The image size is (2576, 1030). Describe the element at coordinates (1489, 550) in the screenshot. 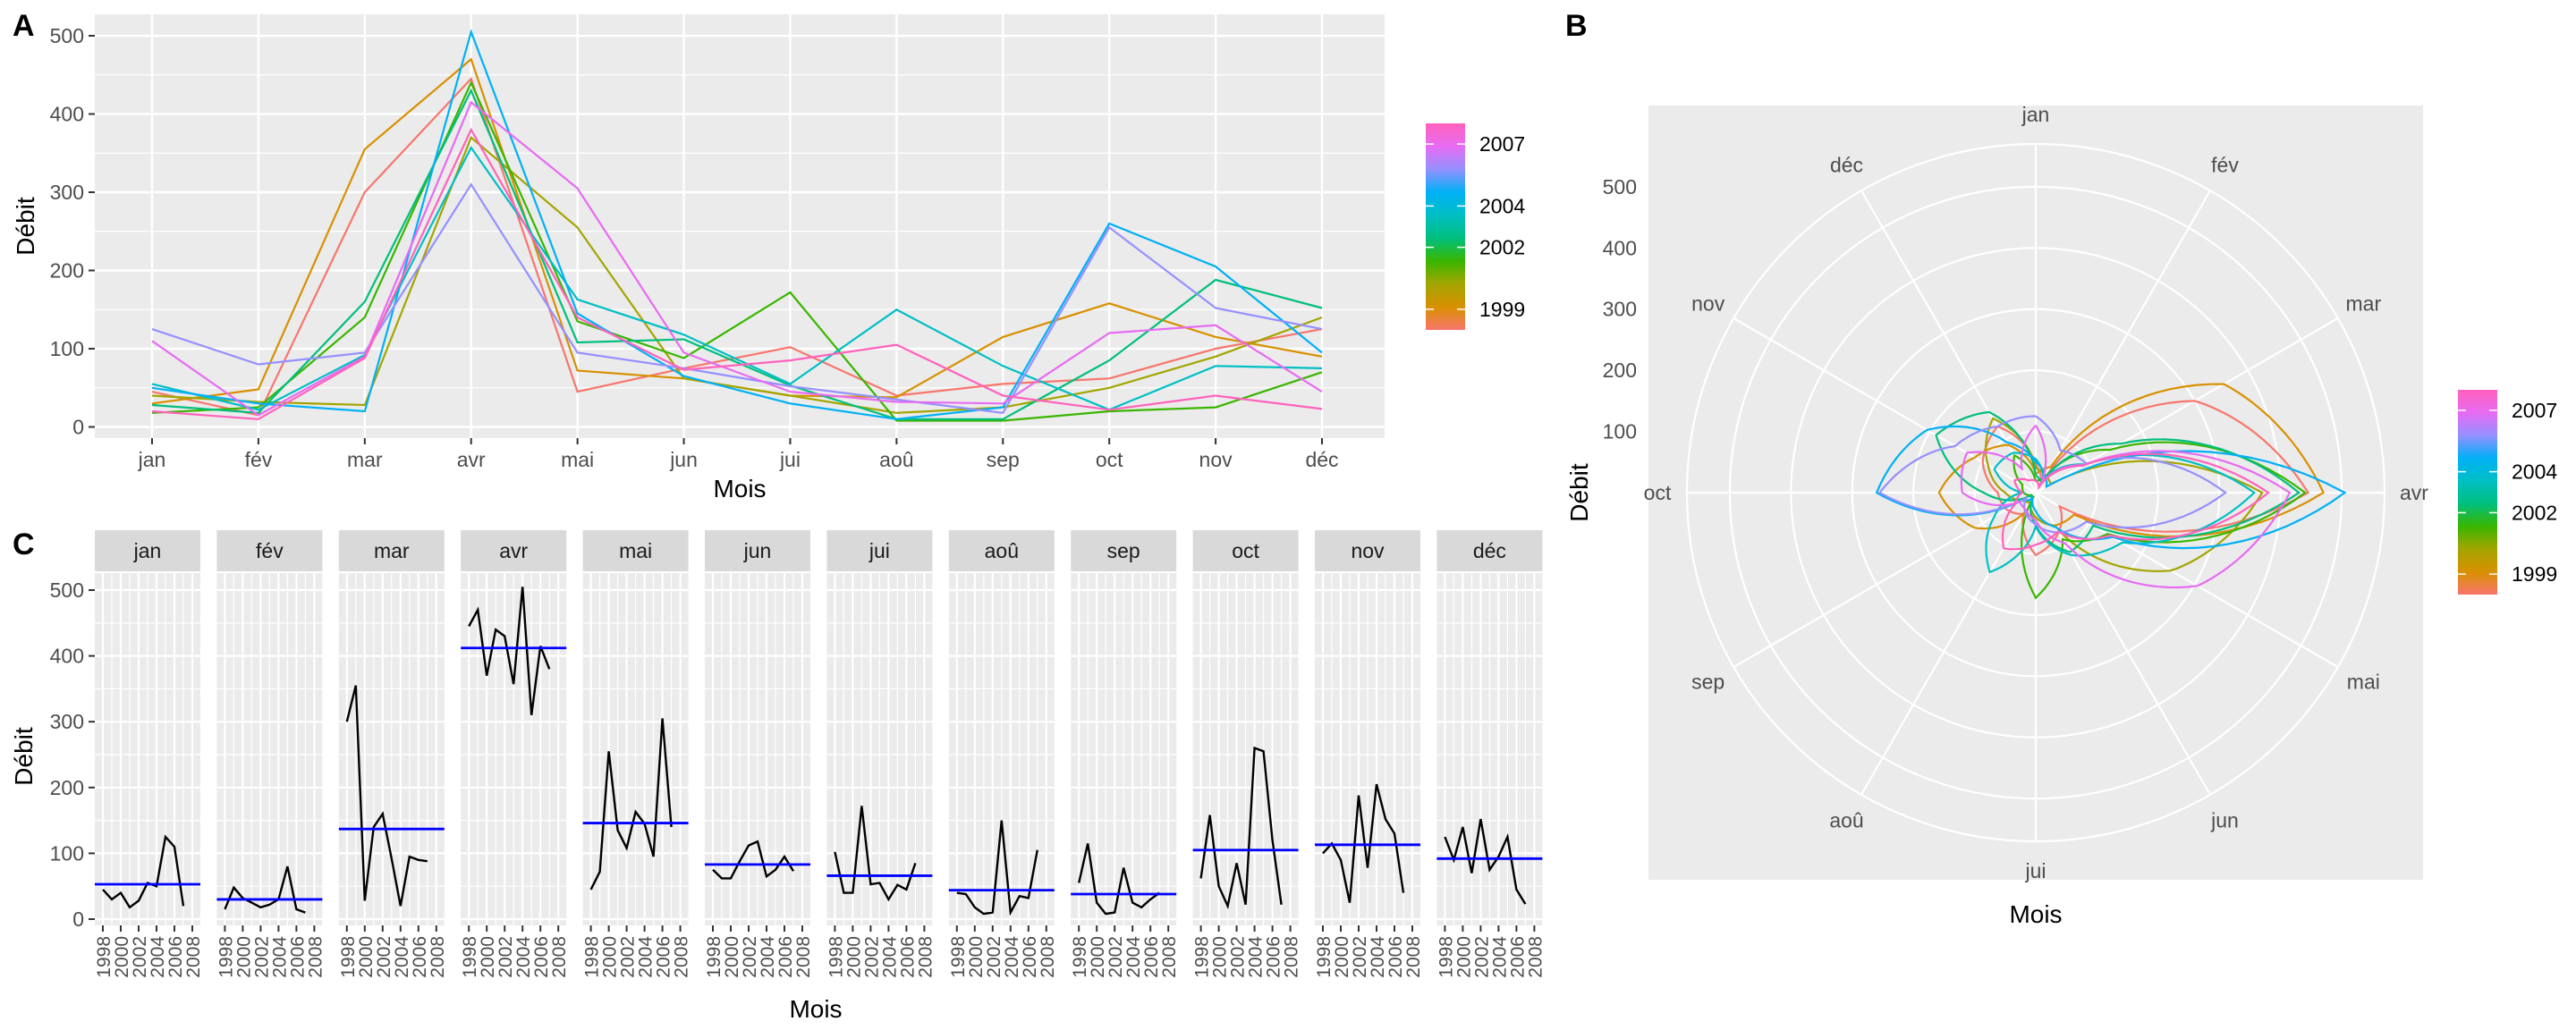

I see `facet-strip-label: déc` at that location.